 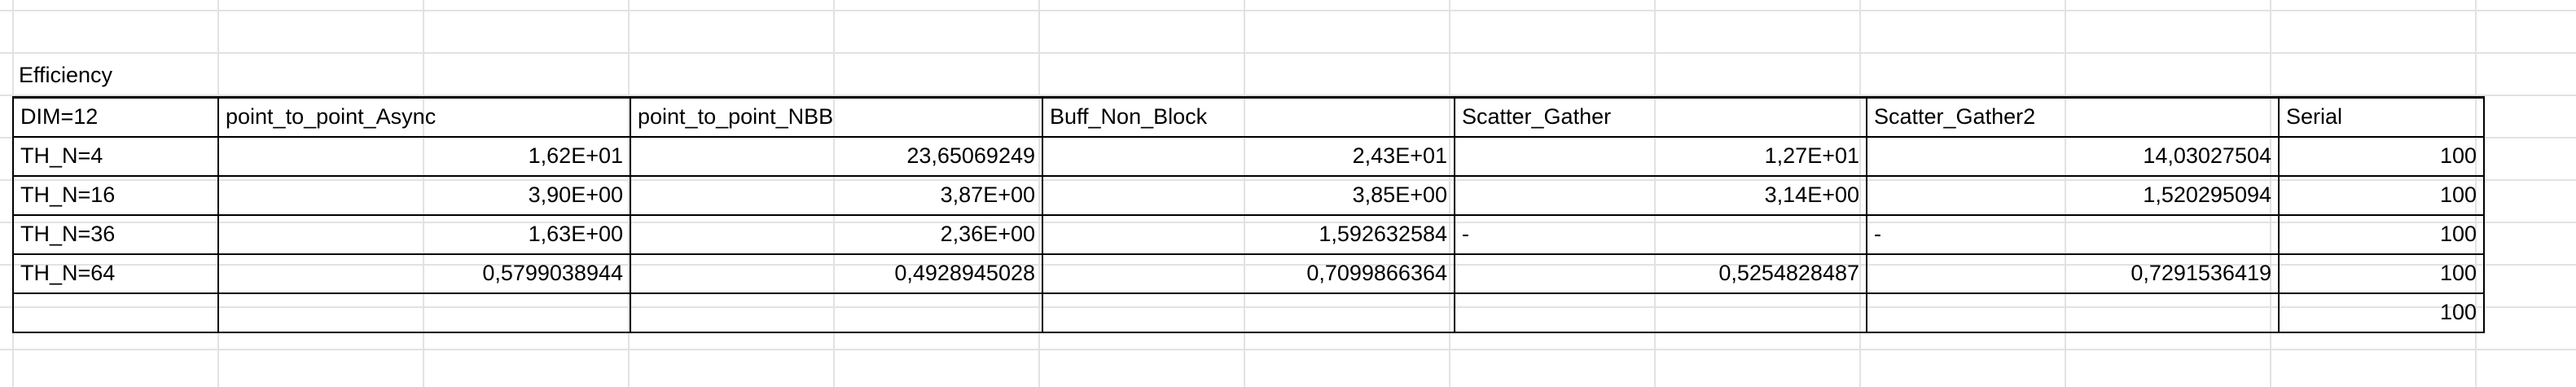 I want to click on row-label-cell, so click(x=115, y=312).